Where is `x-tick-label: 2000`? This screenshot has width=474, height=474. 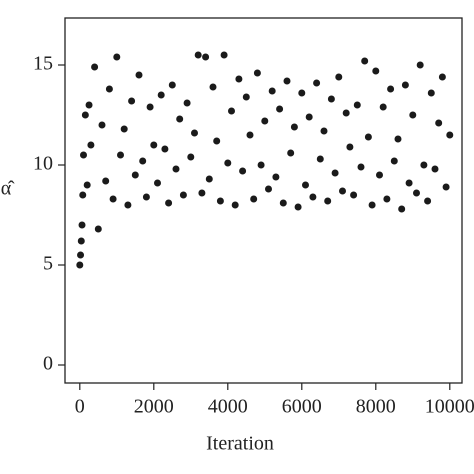 x-tick-label: 2000 is located at coordinates (154, 407).